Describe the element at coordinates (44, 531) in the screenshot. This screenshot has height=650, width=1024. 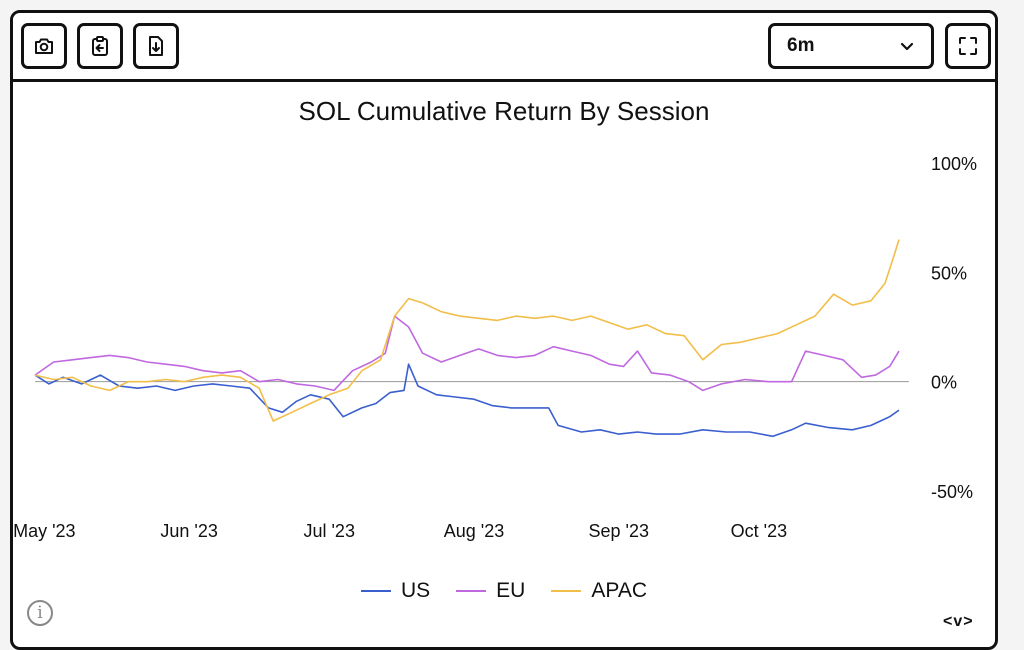
I see `x-tick-label: May '23` at that location.